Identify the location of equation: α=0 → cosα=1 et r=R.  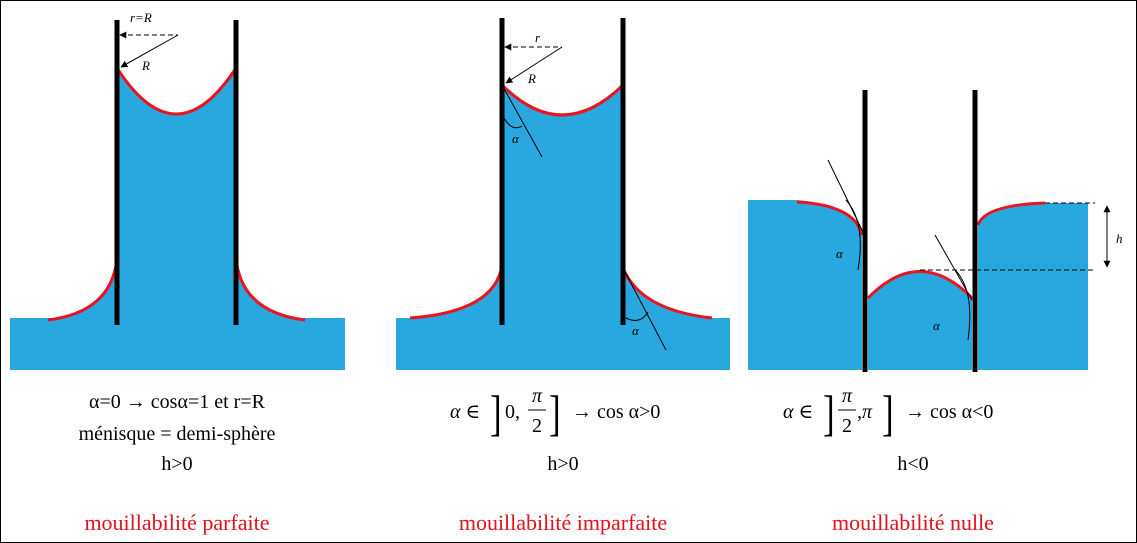
(177, 402).